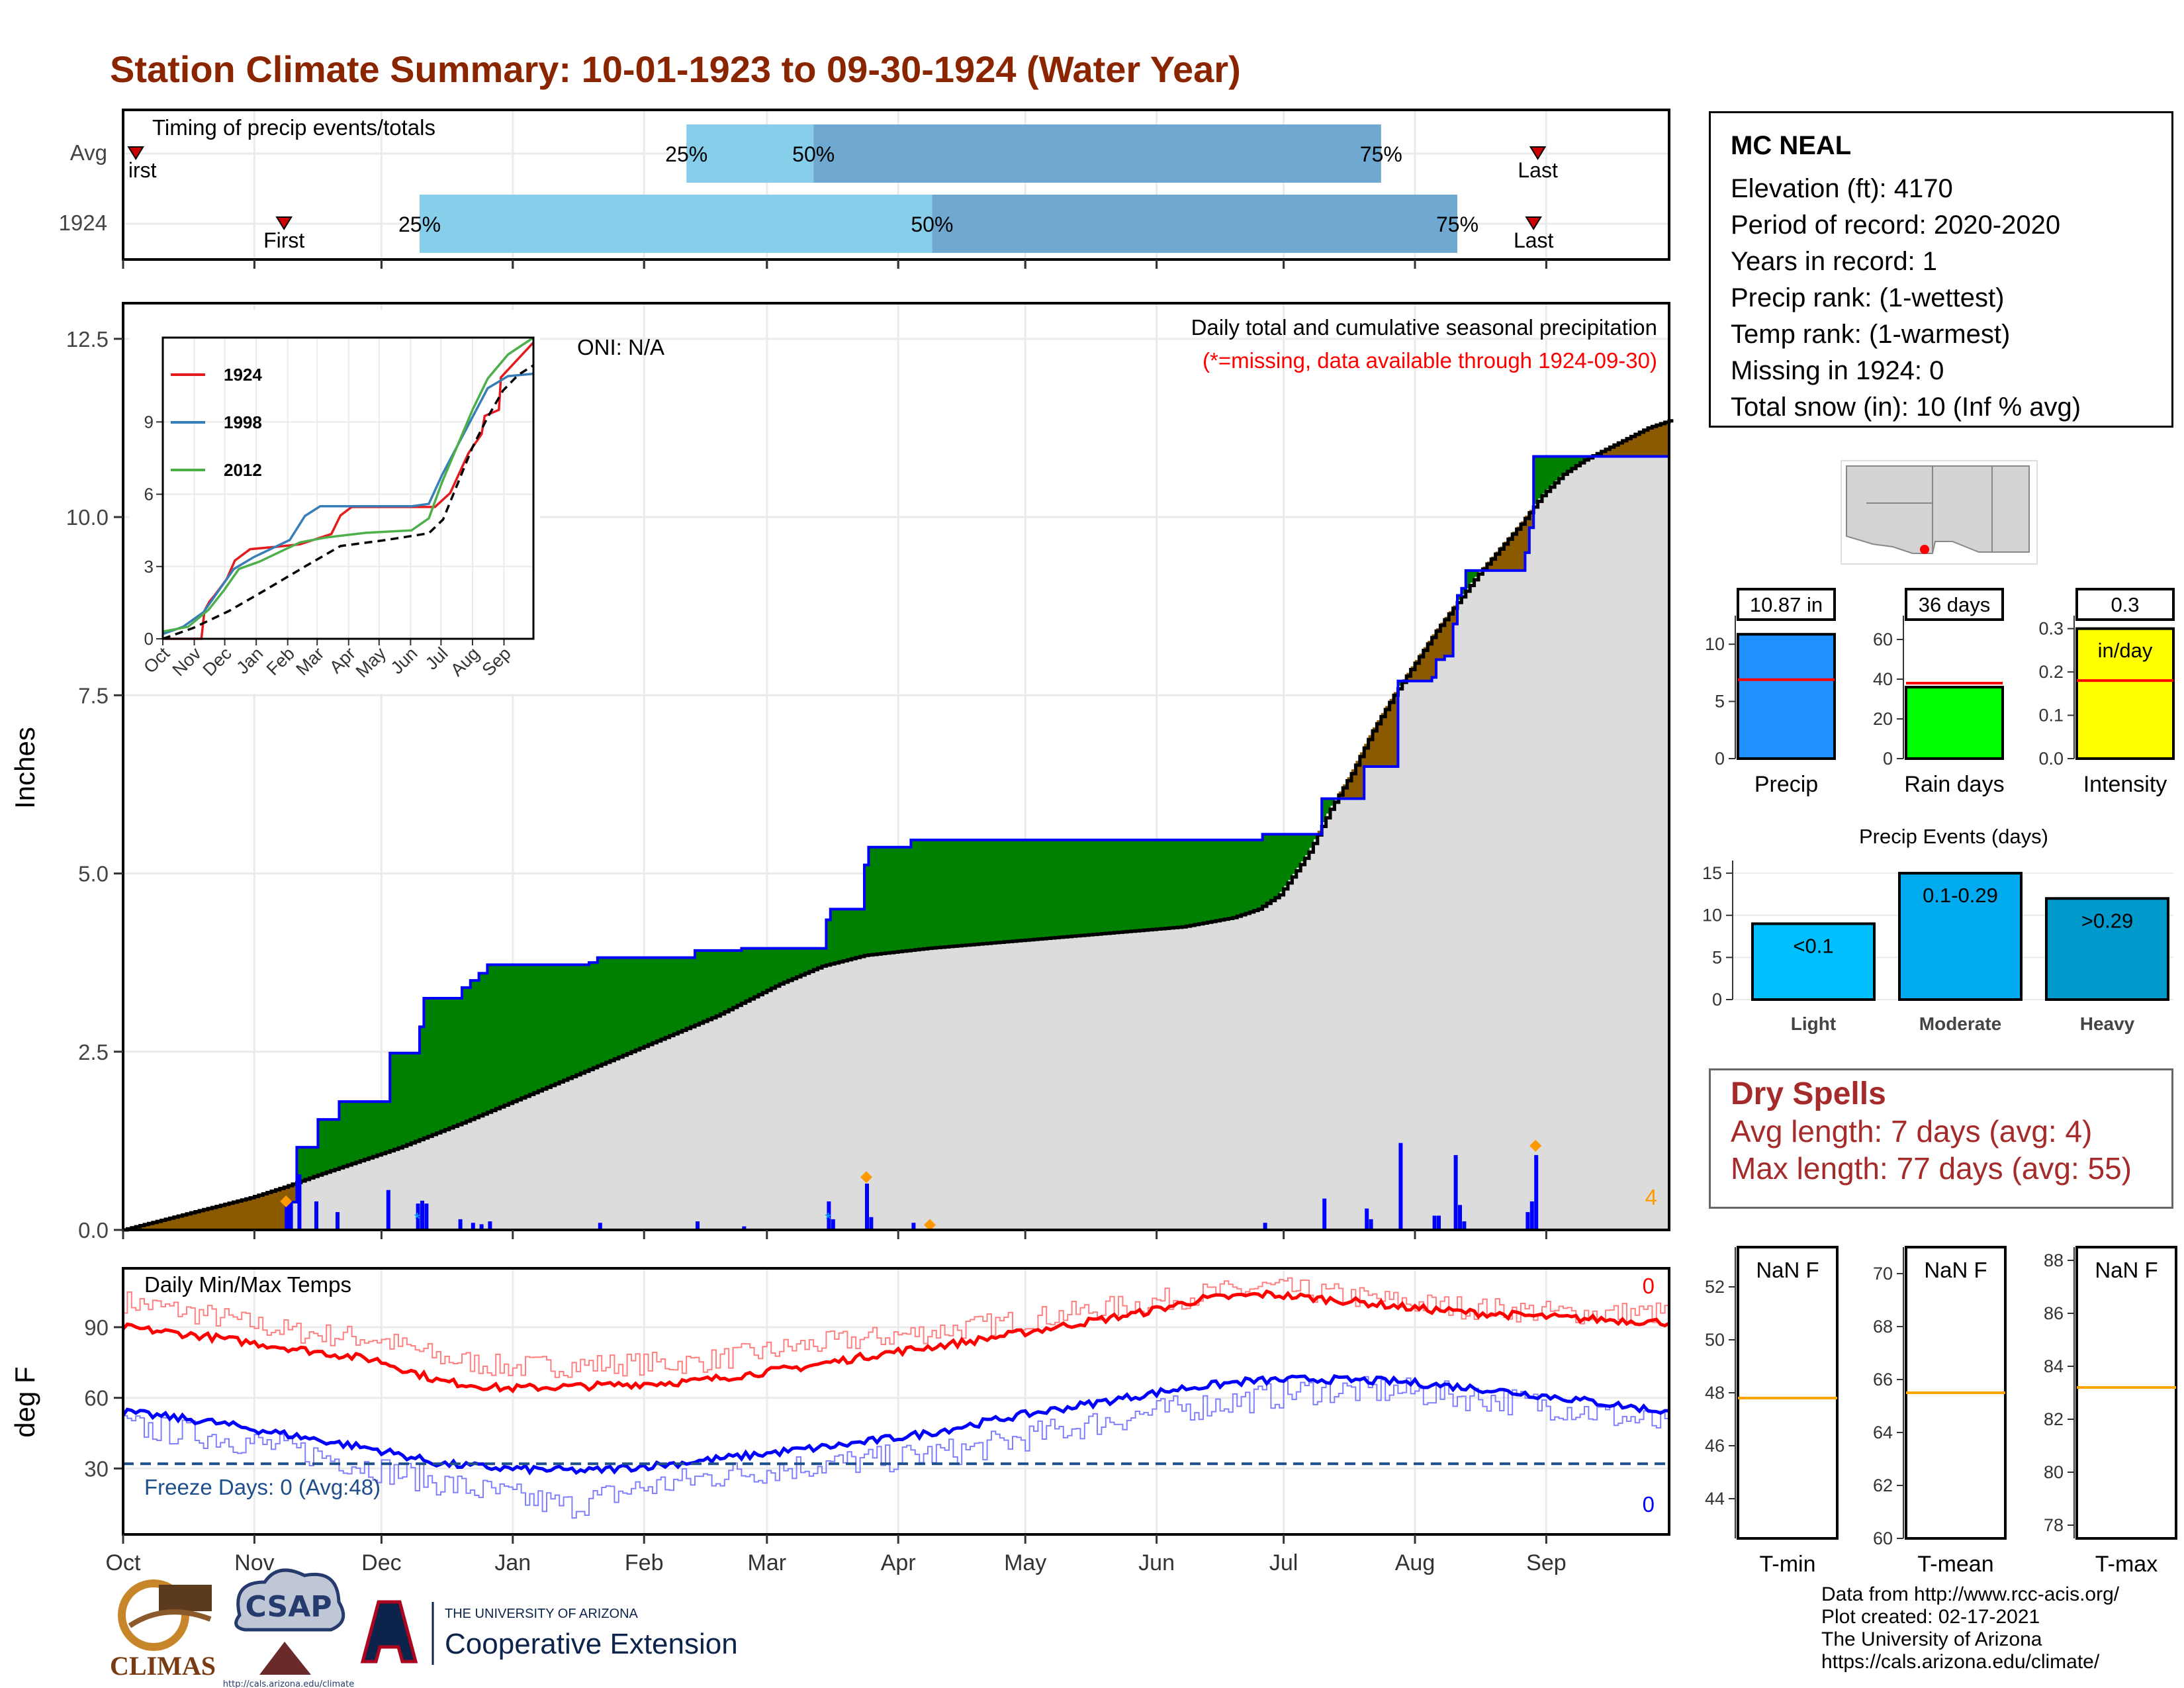 The image size is (2184, 1688). I want to click on temp-y-label: deg F, so click(24, 1401).